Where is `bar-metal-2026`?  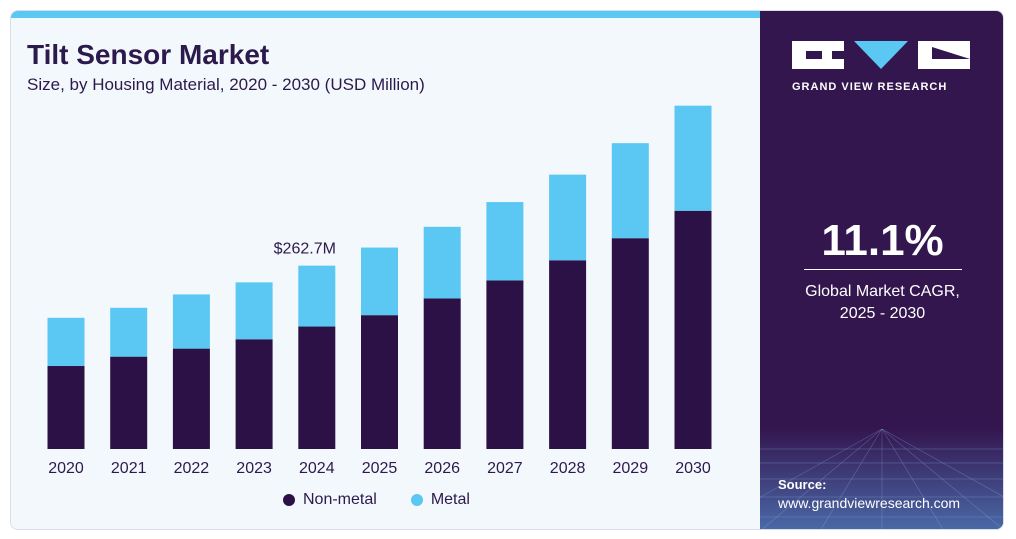 bar-metal-2026 is located at coordinates (442, 262).